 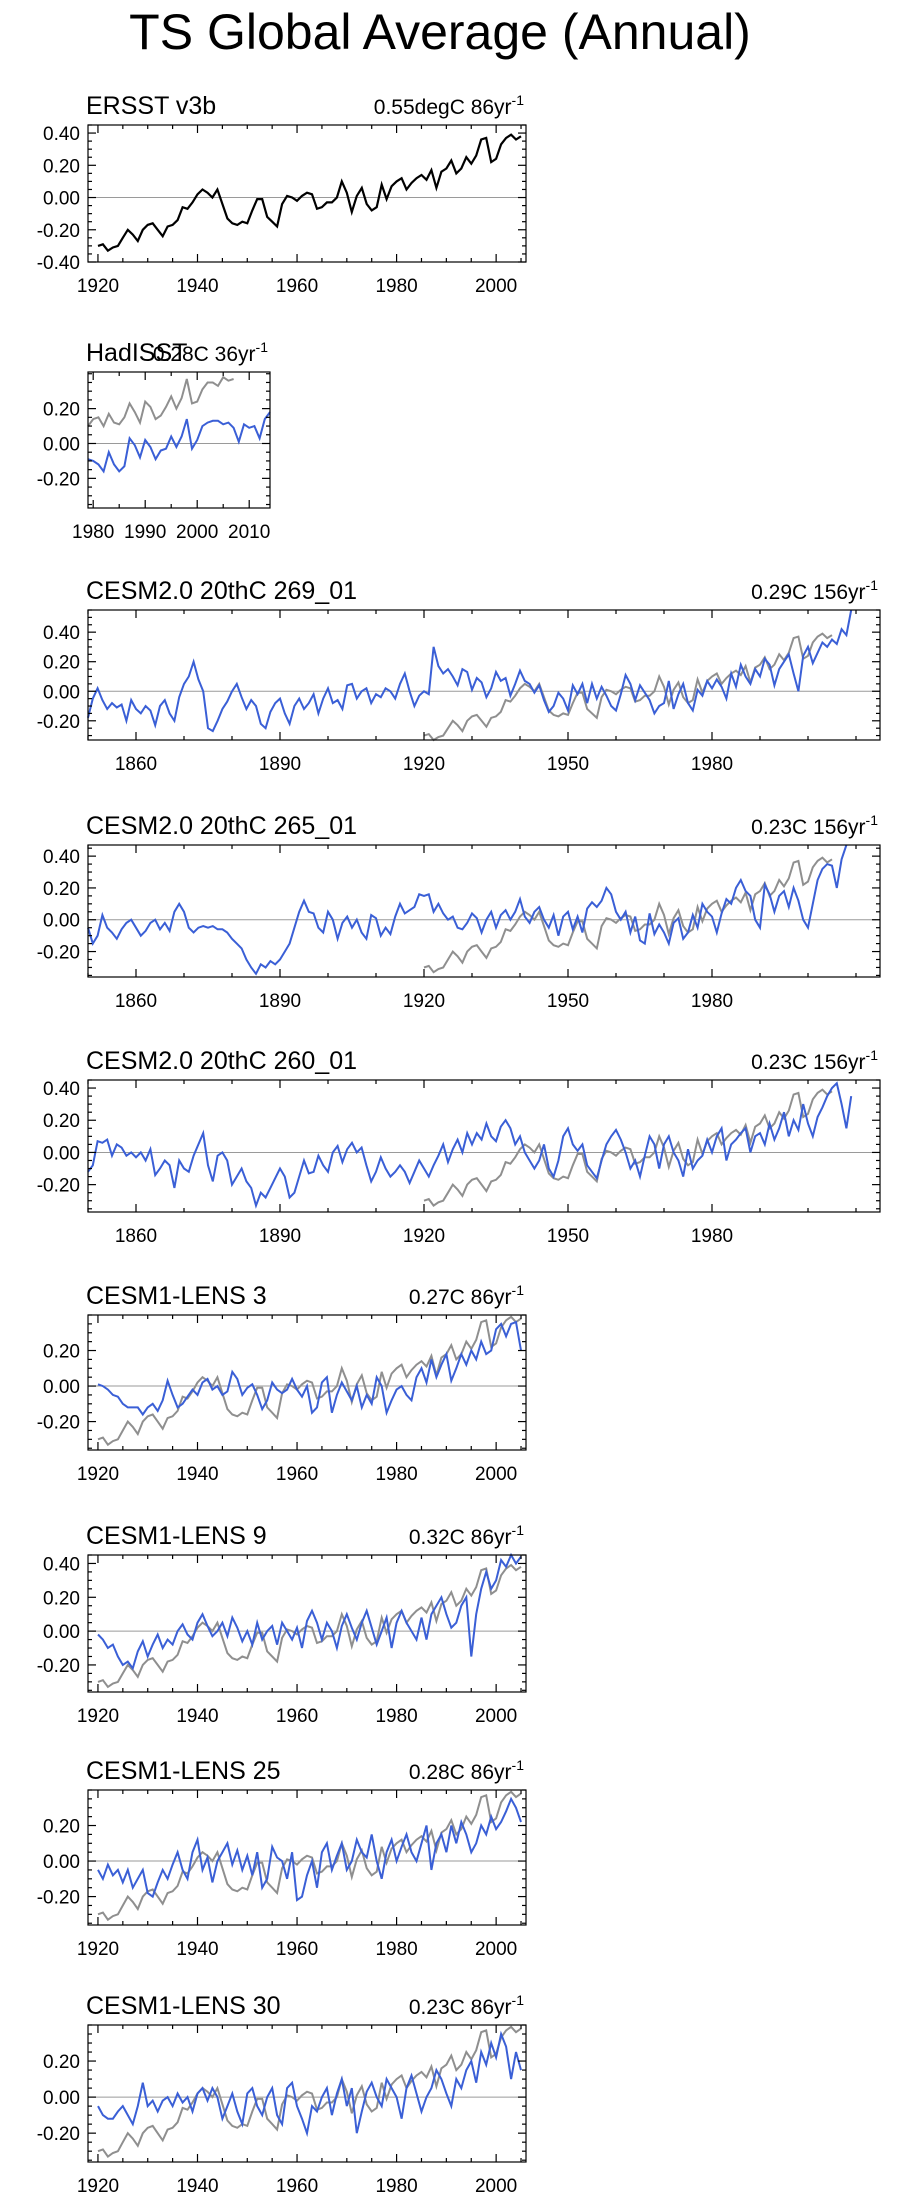 I want to click on trend-label: 0.23C 156yr-1, so click(x=814, y=1060).